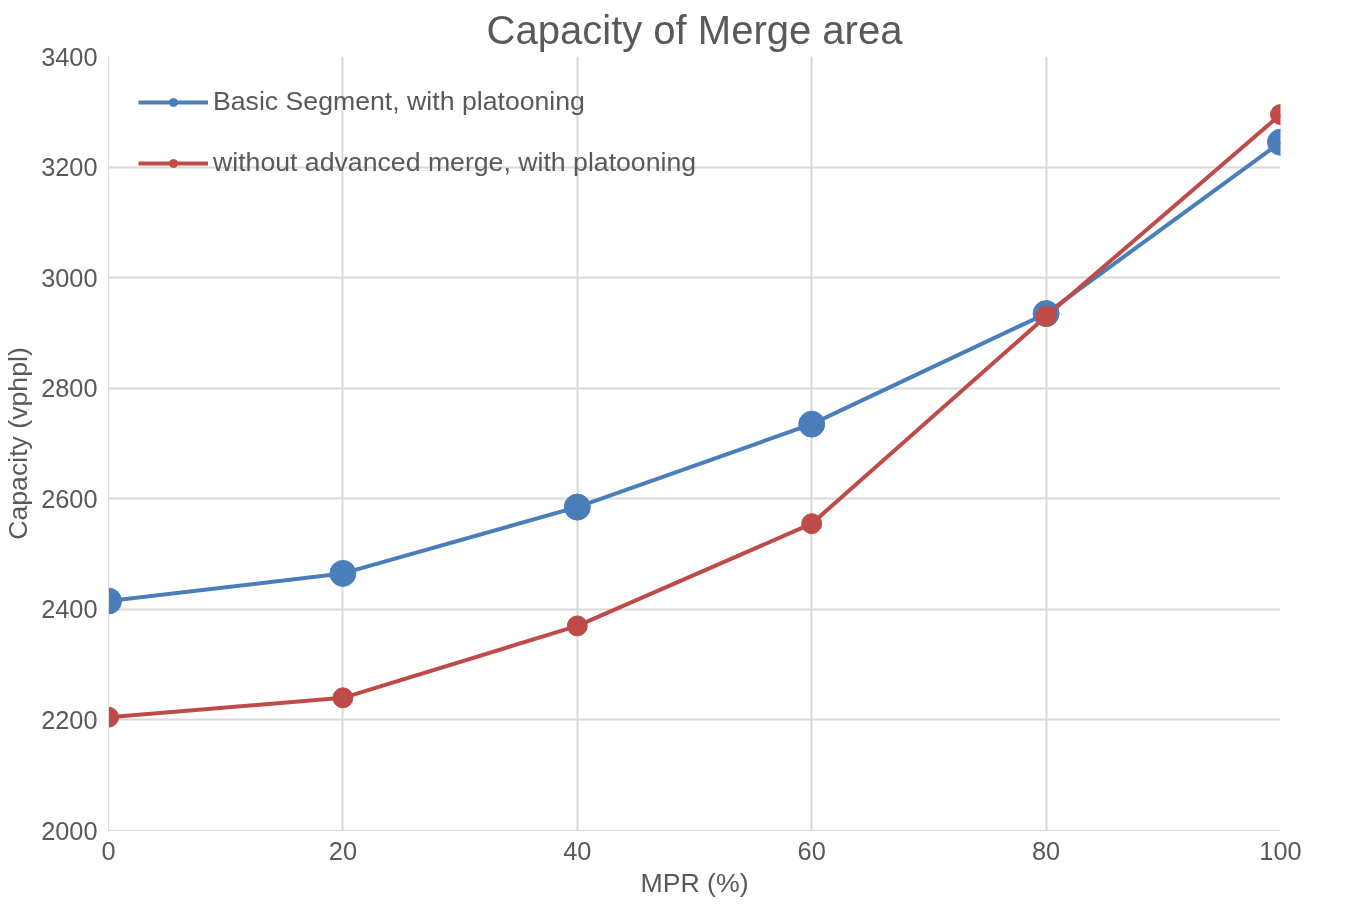 The image size is (1356, 915). Describe the element at coordinates (69, 167) in the screenshot. I see `y-tick-label: 3200` at that location.